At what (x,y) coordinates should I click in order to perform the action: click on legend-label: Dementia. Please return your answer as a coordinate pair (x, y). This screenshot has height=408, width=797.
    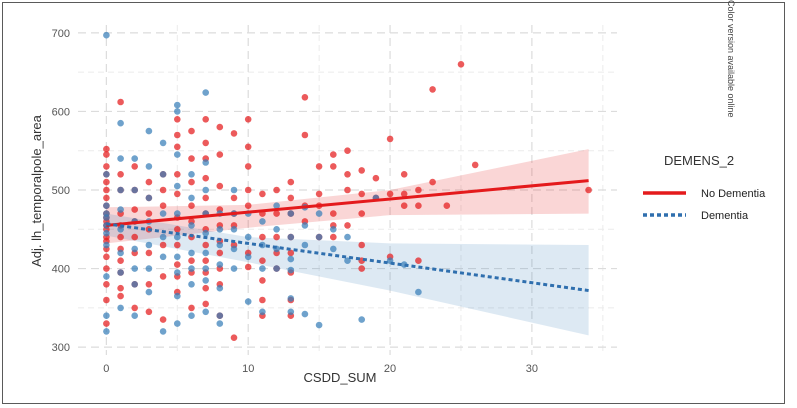
    Looking at the image, I should click on (725, 216).